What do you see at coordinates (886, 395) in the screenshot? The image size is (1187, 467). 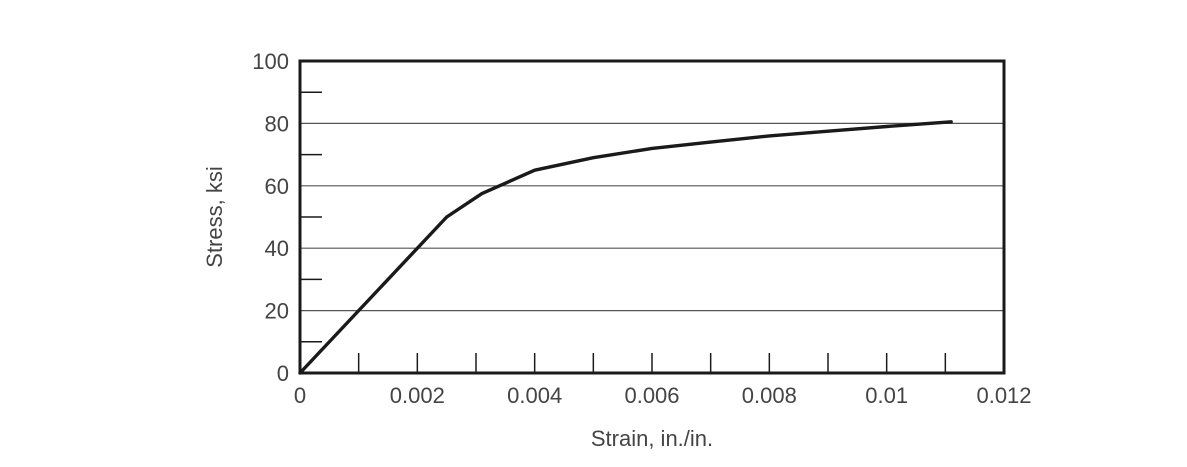 I see `x-tick-label-5: 0.01` at bounding box center [886, 395].